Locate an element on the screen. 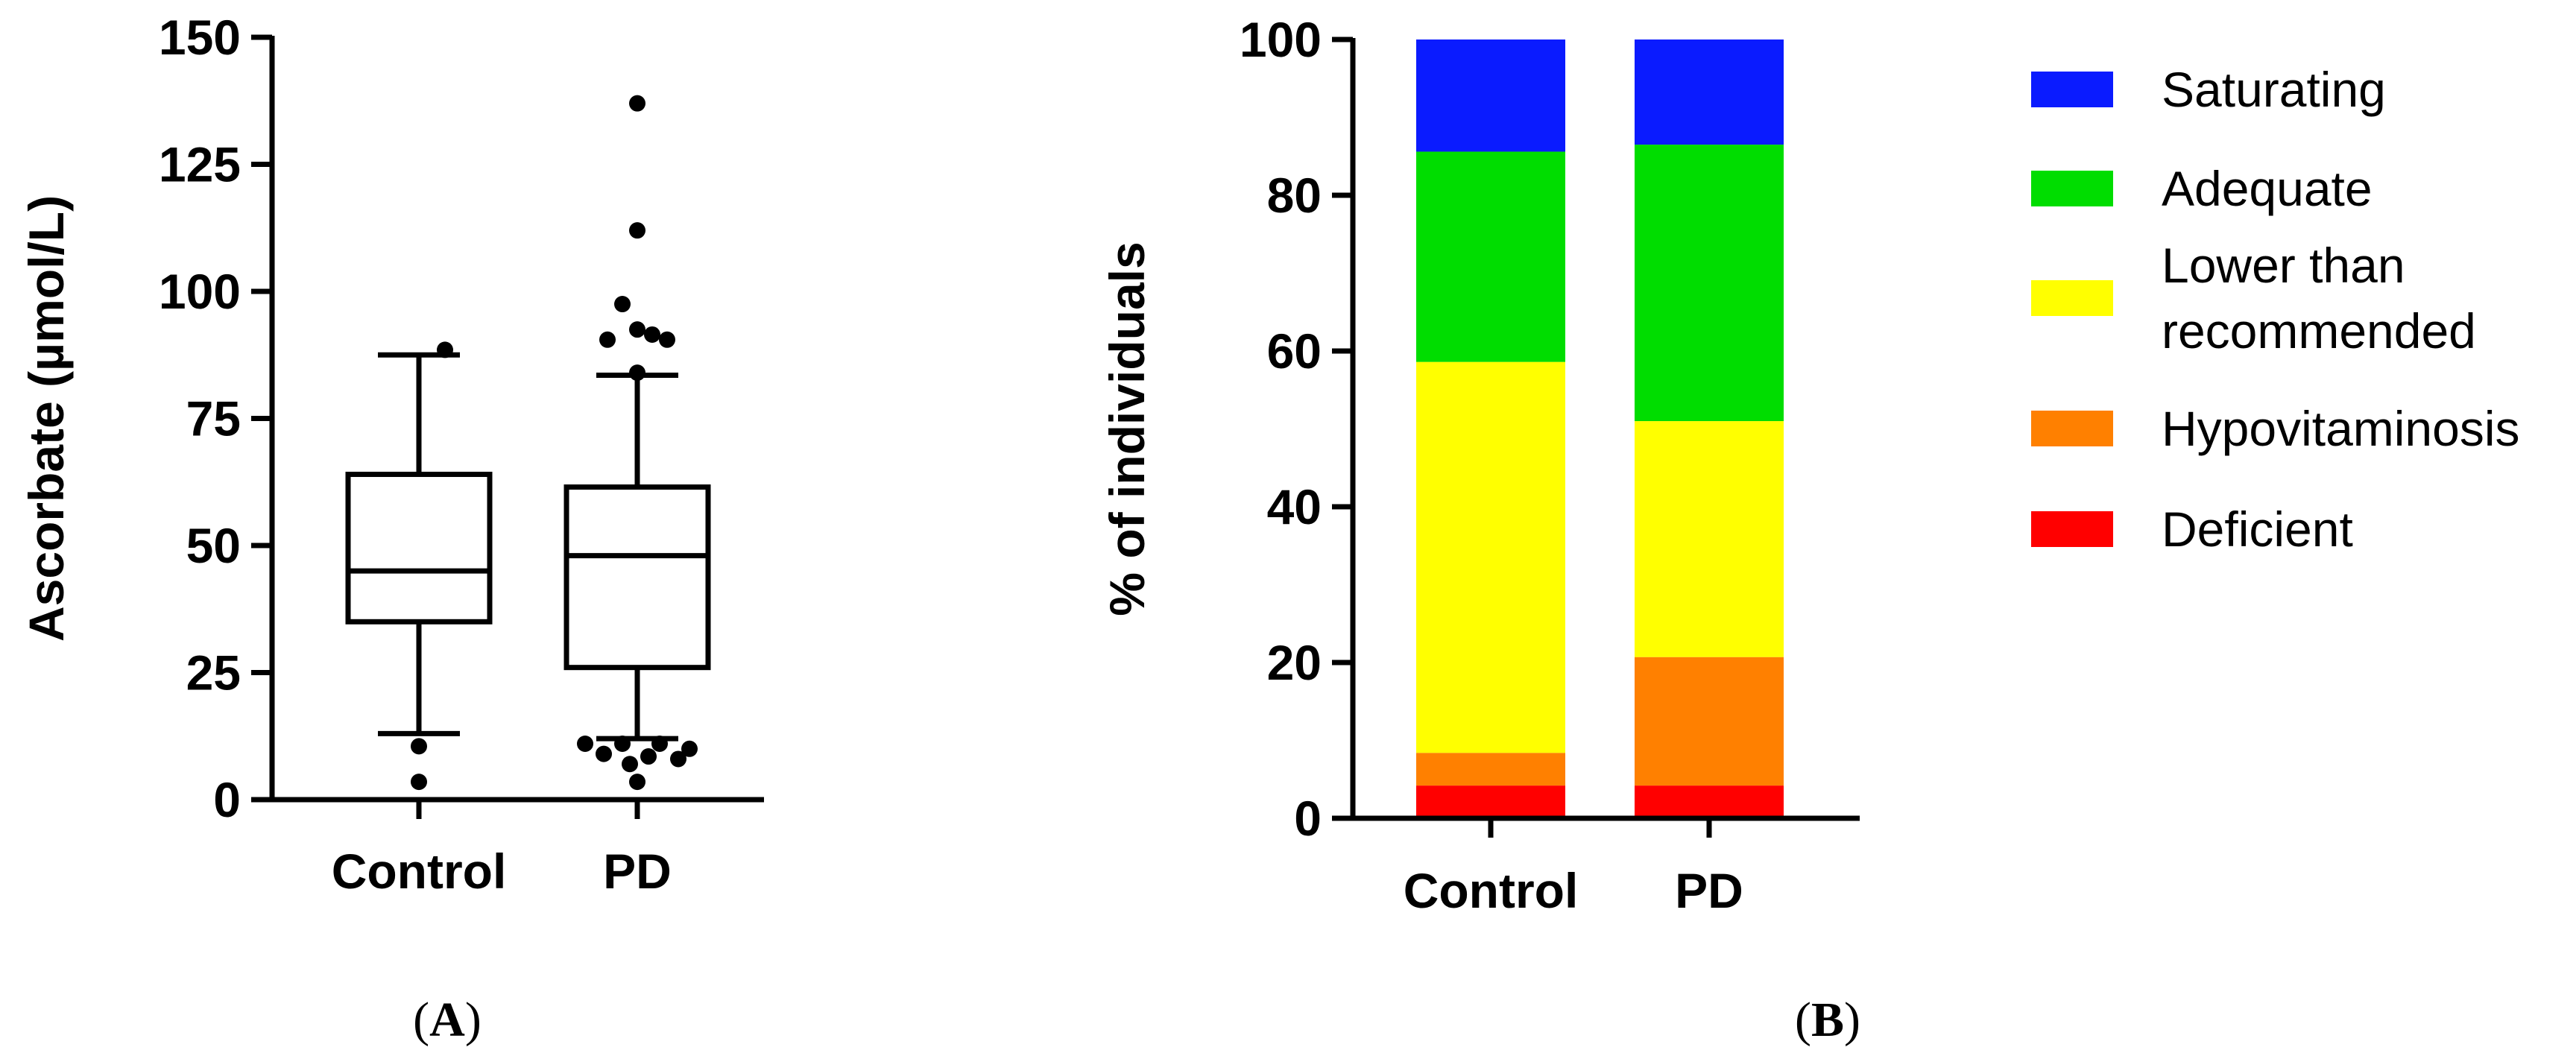 The image size is (2576, 1056). legend-label: Hypovitaminosis is located at coordinates (2341, 429).